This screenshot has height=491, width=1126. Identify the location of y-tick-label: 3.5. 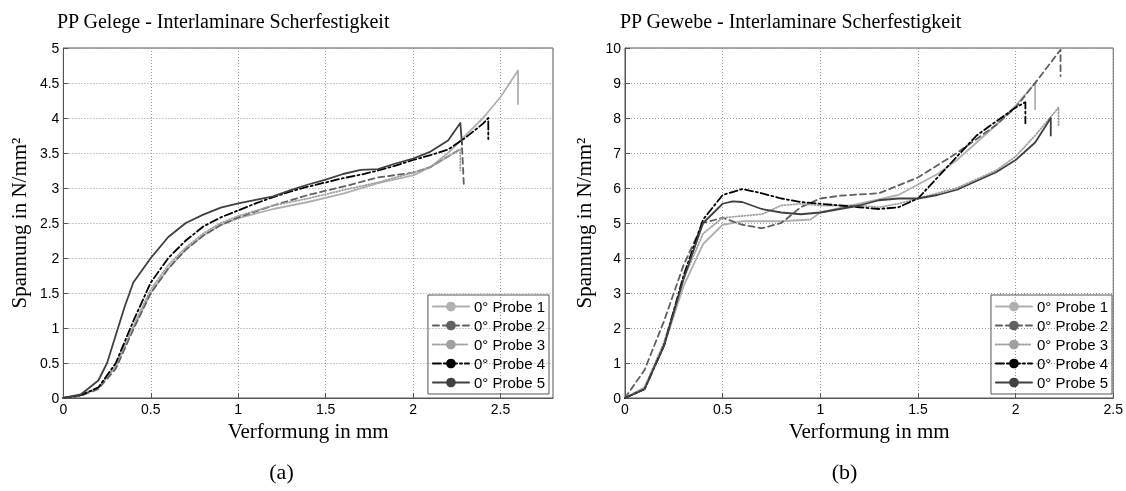
(49, 153).